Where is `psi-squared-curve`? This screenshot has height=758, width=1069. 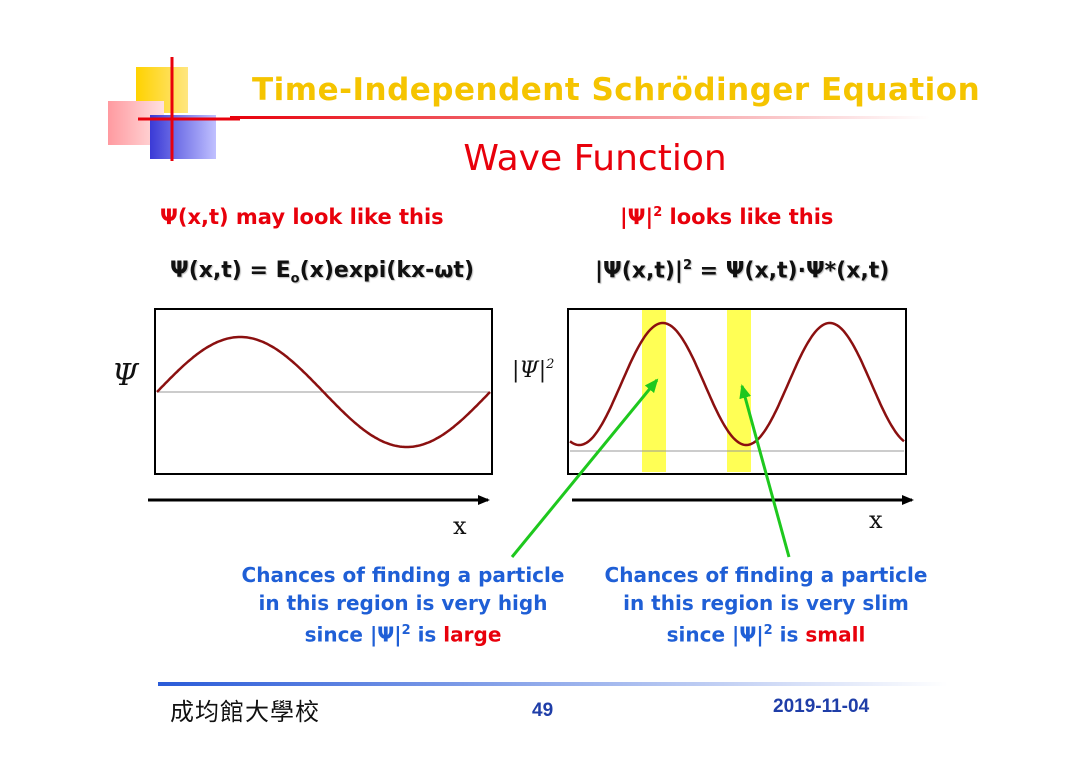 psi-squared-curve is located at coordinates (737, 384).